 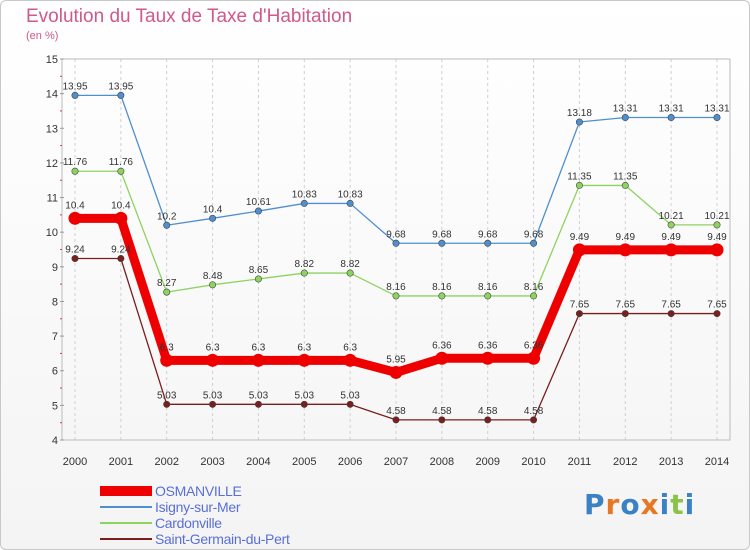 What do you see at coordinates (613, 504) in the screenshot?
I see `logo-letter: r` at bounding box center [613, 504].